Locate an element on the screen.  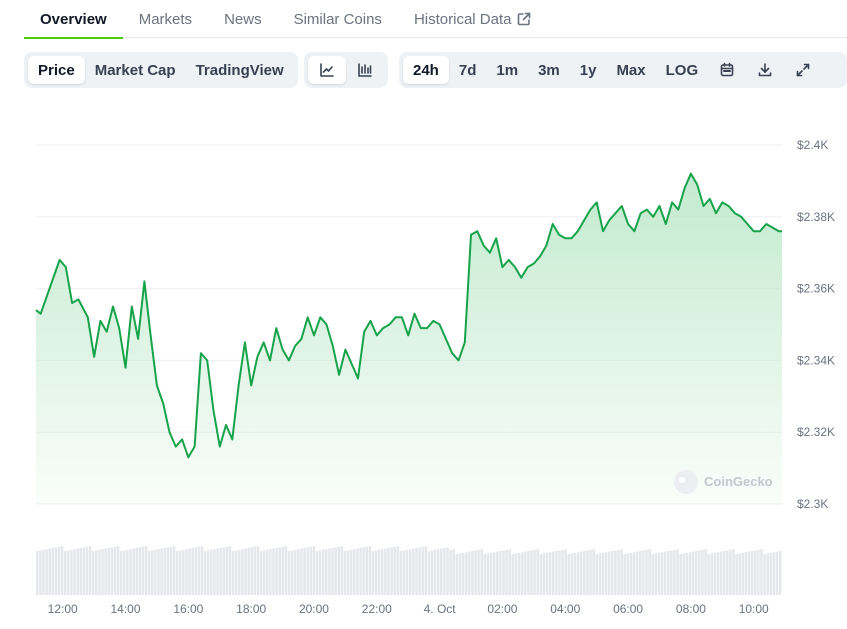
tab-news-label: News is located at coordinates (243, 19).